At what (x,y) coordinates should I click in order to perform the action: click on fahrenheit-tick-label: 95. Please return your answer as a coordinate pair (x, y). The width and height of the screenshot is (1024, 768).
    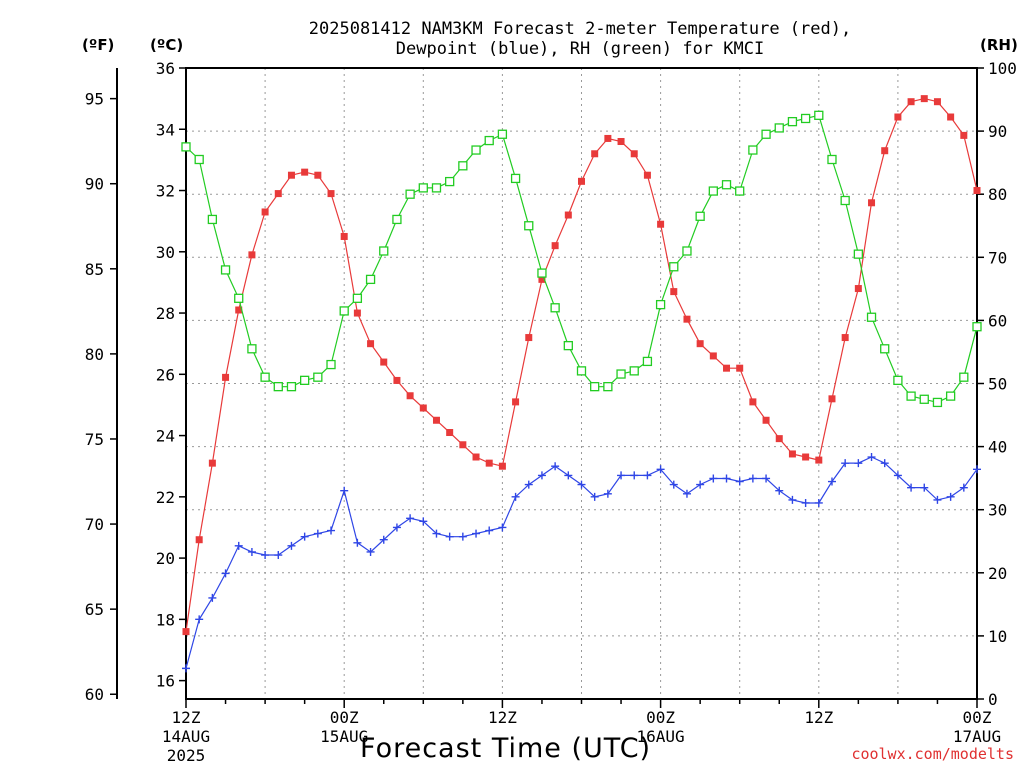
    Looking at the image, I should click on (94, 99).